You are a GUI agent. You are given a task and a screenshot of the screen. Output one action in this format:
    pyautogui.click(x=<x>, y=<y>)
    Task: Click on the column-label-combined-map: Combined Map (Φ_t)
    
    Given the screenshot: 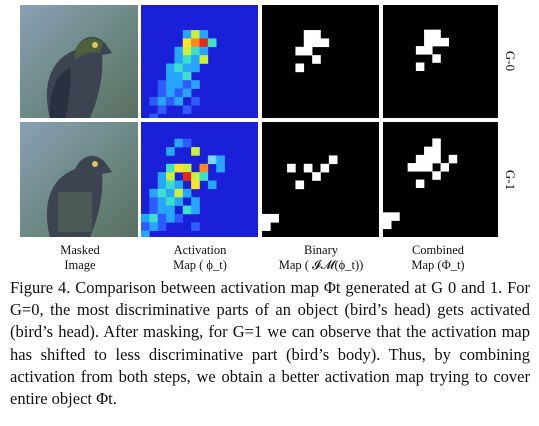 What is the action you would take?
    pyautogui.click(x=438, y=258)
    